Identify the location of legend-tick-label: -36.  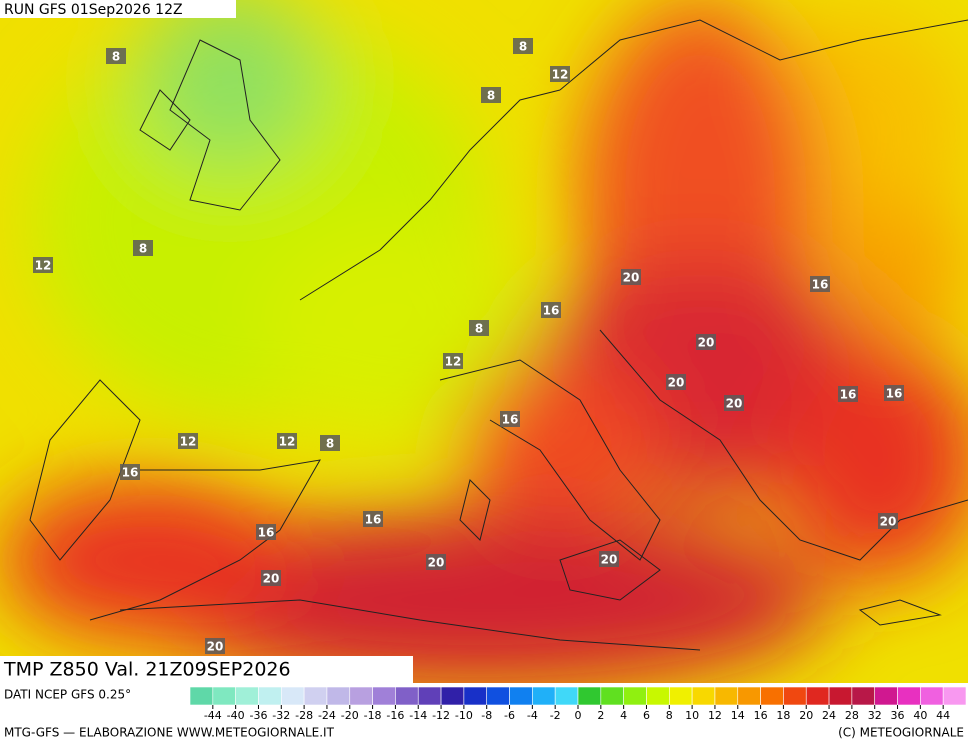
(258, 715).